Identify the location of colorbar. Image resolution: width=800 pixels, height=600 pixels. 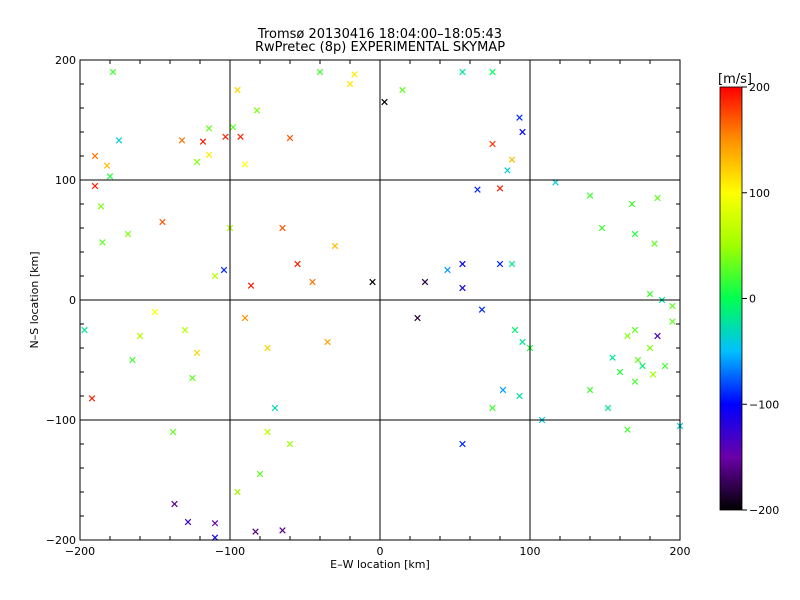
(731, 298).